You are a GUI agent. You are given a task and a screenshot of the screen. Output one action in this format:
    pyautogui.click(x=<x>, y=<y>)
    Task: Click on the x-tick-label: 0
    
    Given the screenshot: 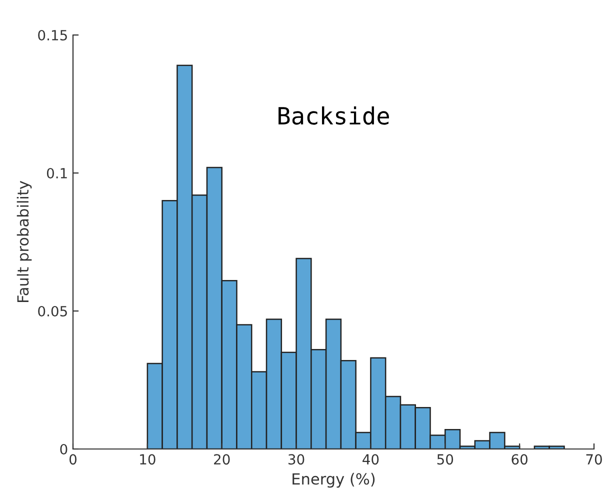 What is the action you would take?
    pyautogui.click(x=72, y=459)
    